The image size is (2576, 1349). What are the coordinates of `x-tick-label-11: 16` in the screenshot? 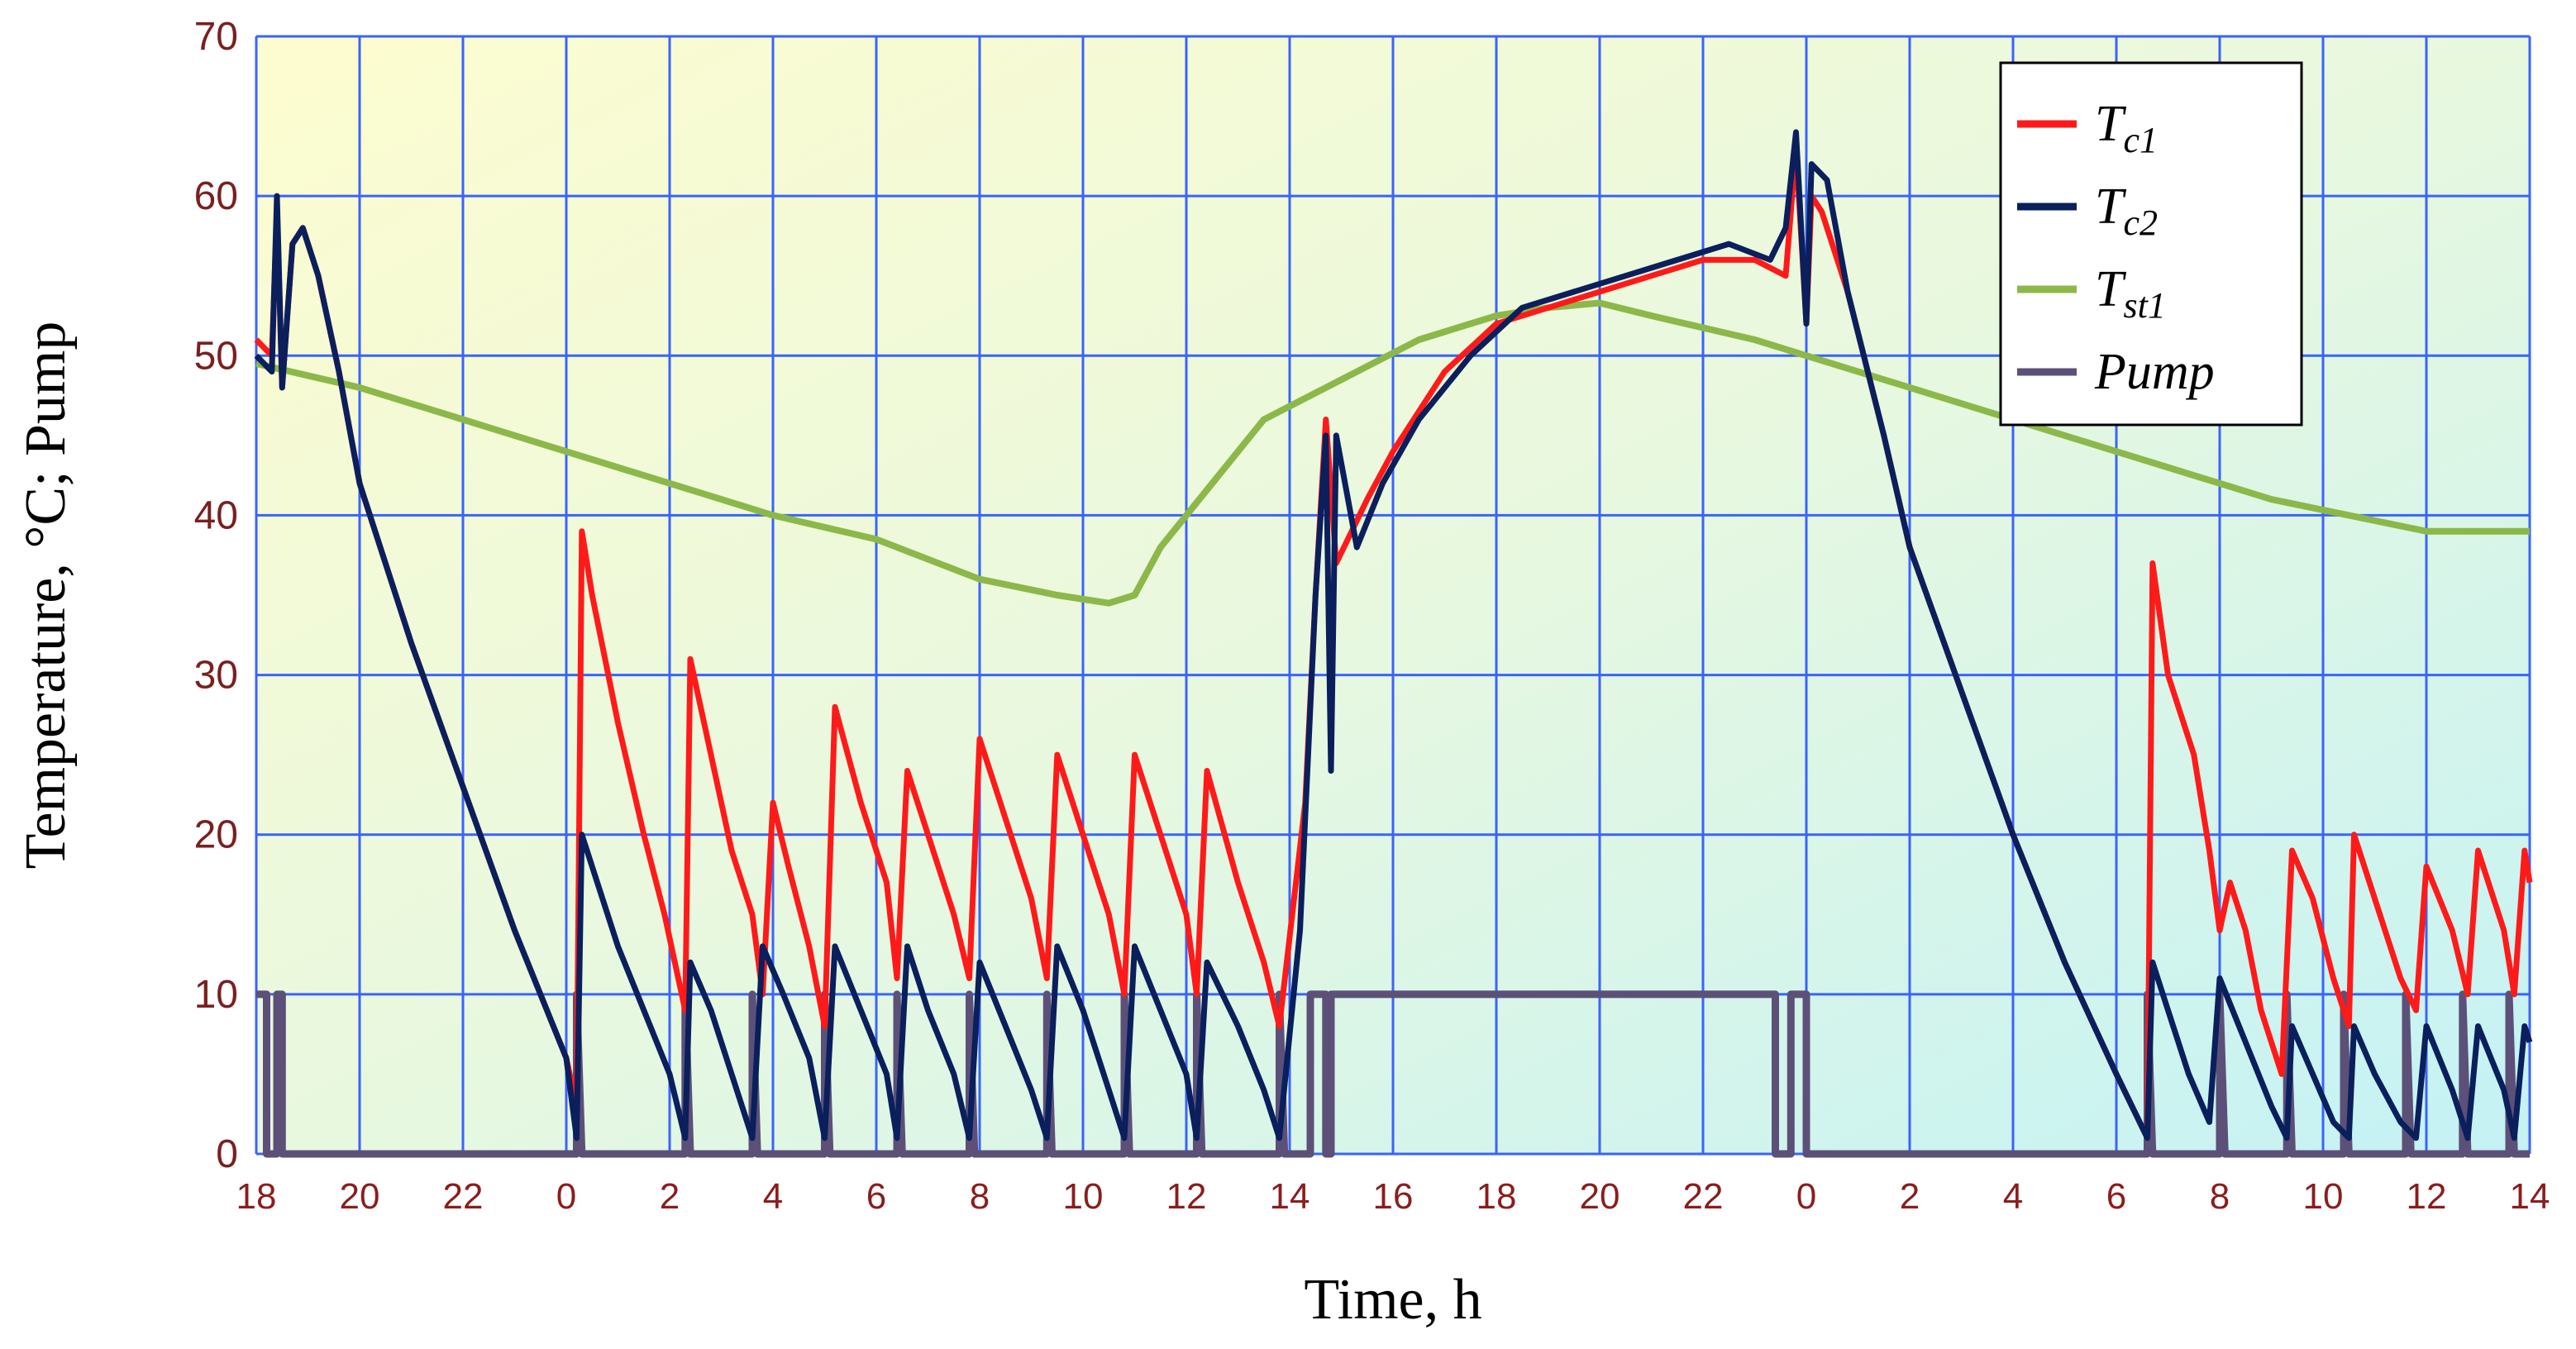 It's located at (1393, 1196).